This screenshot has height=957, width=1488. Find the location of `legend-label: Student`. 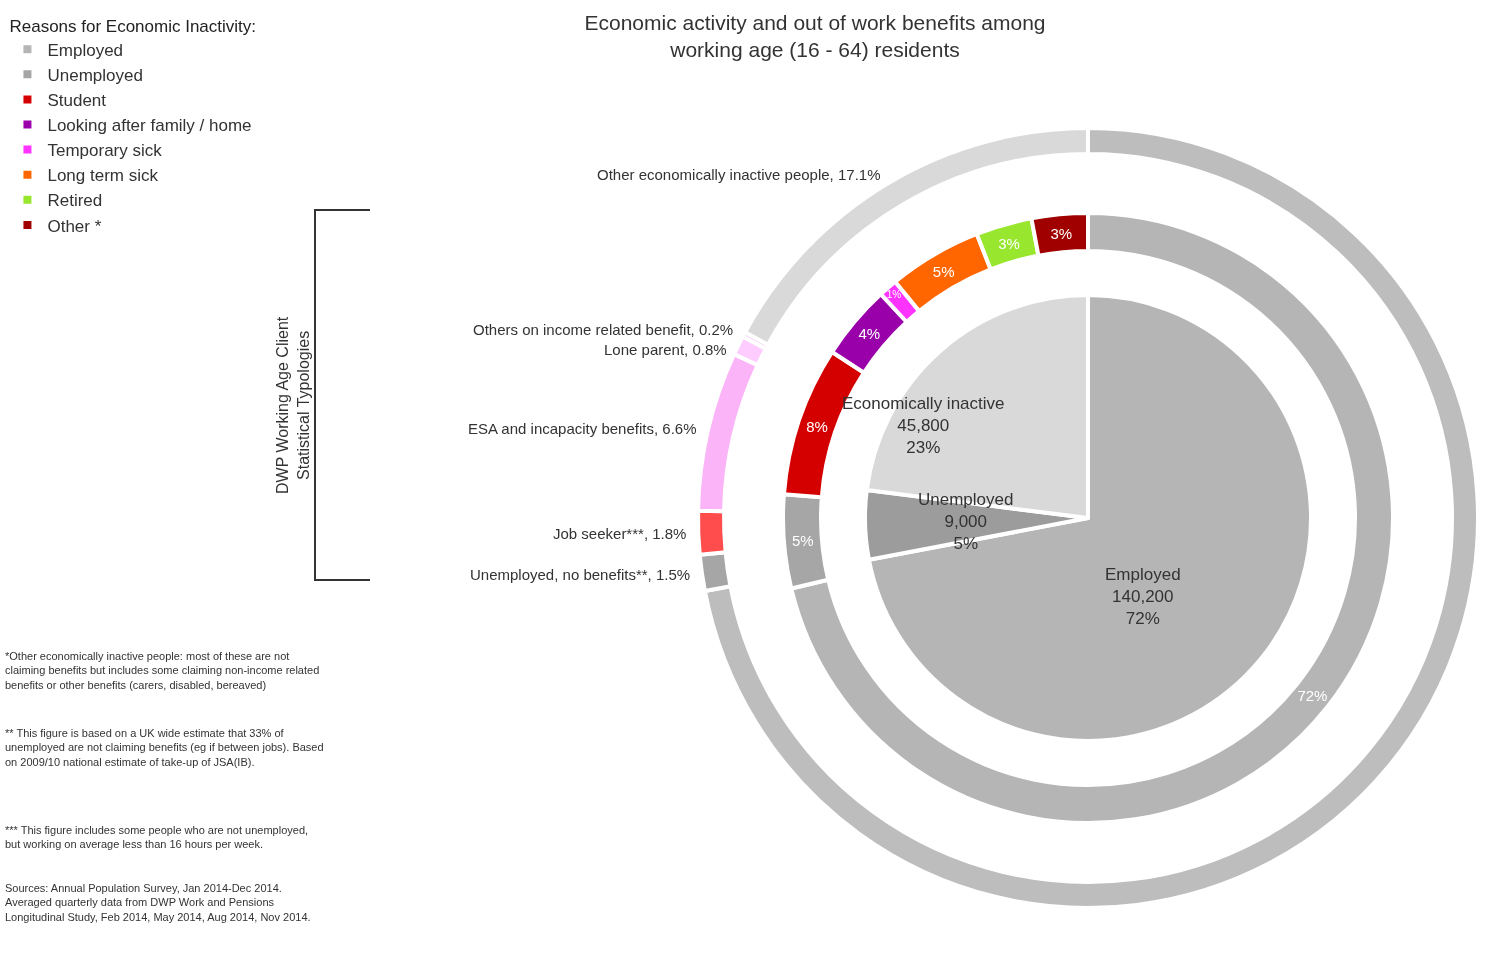

legend-label: Student is located at coordinates (77, 101).